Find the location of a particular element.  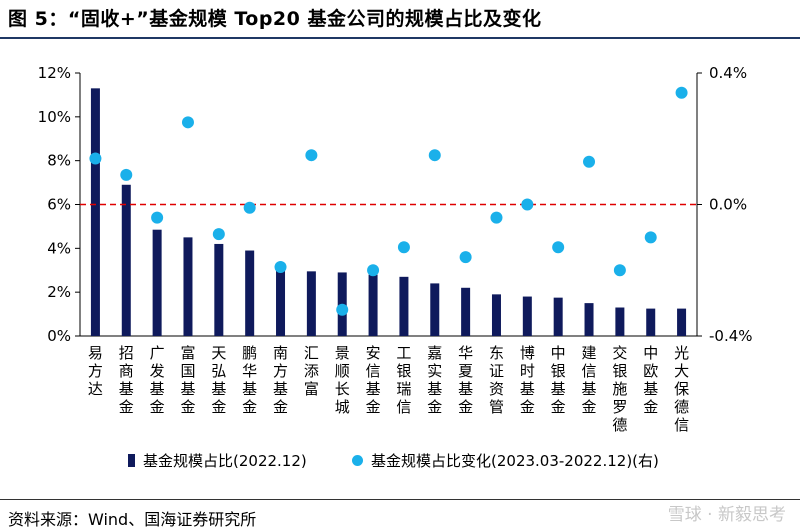

category-label: 东证资管 is located at coordinates (496, 380).